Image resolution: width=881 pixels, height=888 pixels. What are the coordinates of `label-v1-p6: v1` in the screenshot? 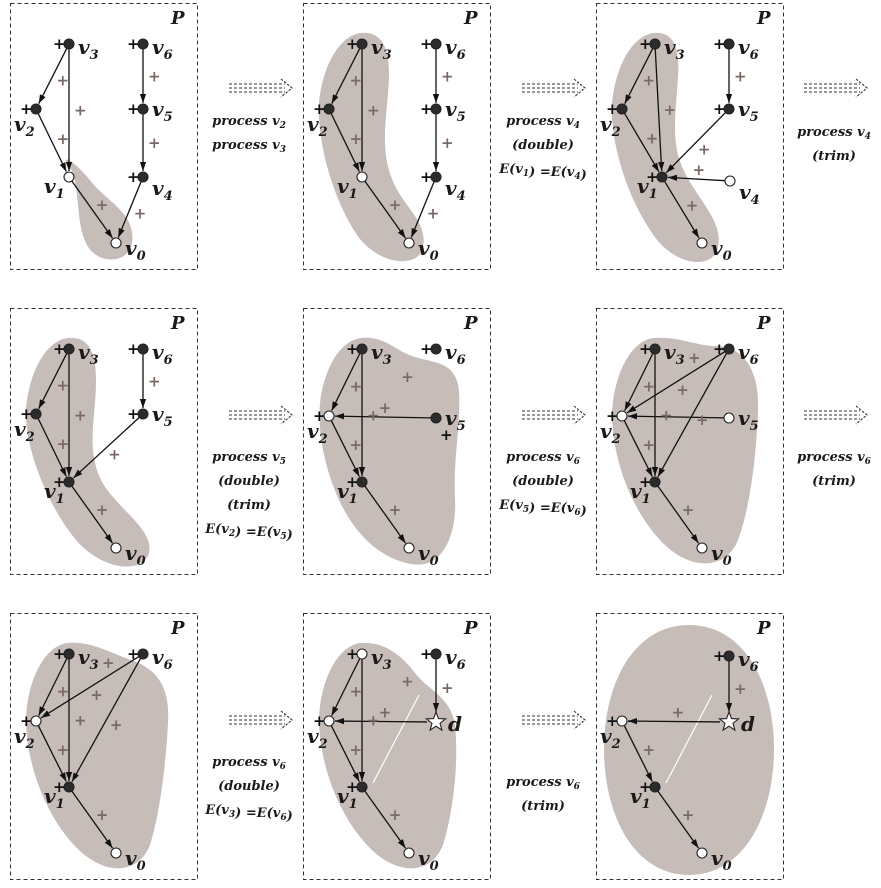 It's located at (640, 493).